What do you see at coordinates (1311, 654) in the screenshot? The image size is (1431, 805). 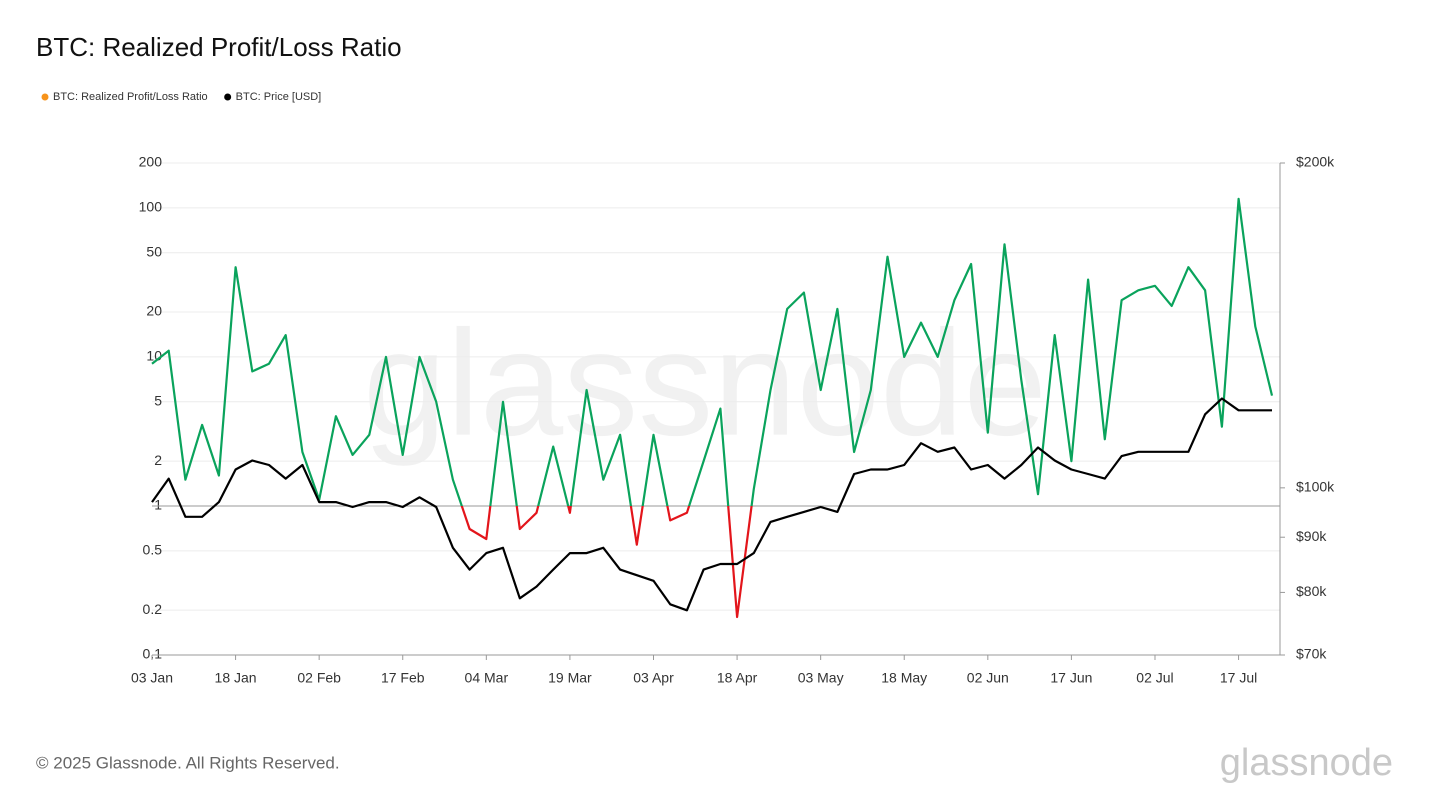 I see `y2-tick-label: $70k` at bounding box center [1311, 654].